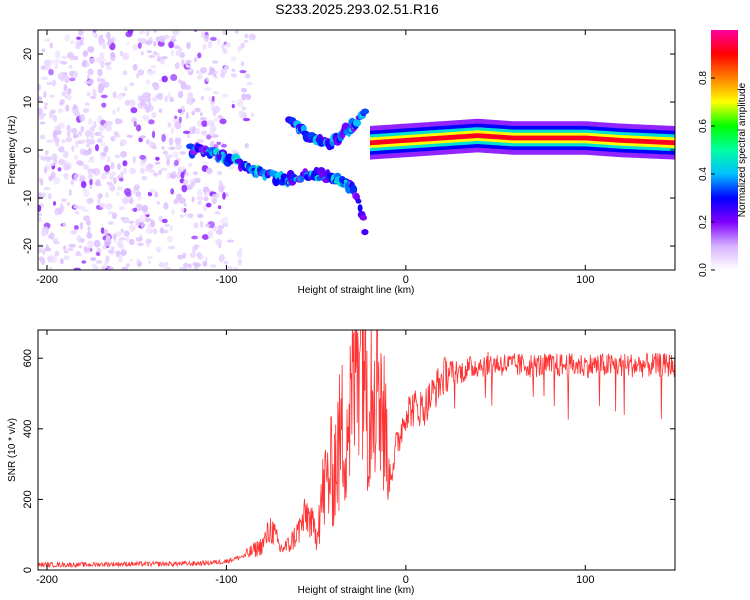 This screenshot has width=750, height=600. What do you see at coordinates (47, 280) in the screenshot?
I see `x-tick-label: -200` at bounding box center [47, 280].